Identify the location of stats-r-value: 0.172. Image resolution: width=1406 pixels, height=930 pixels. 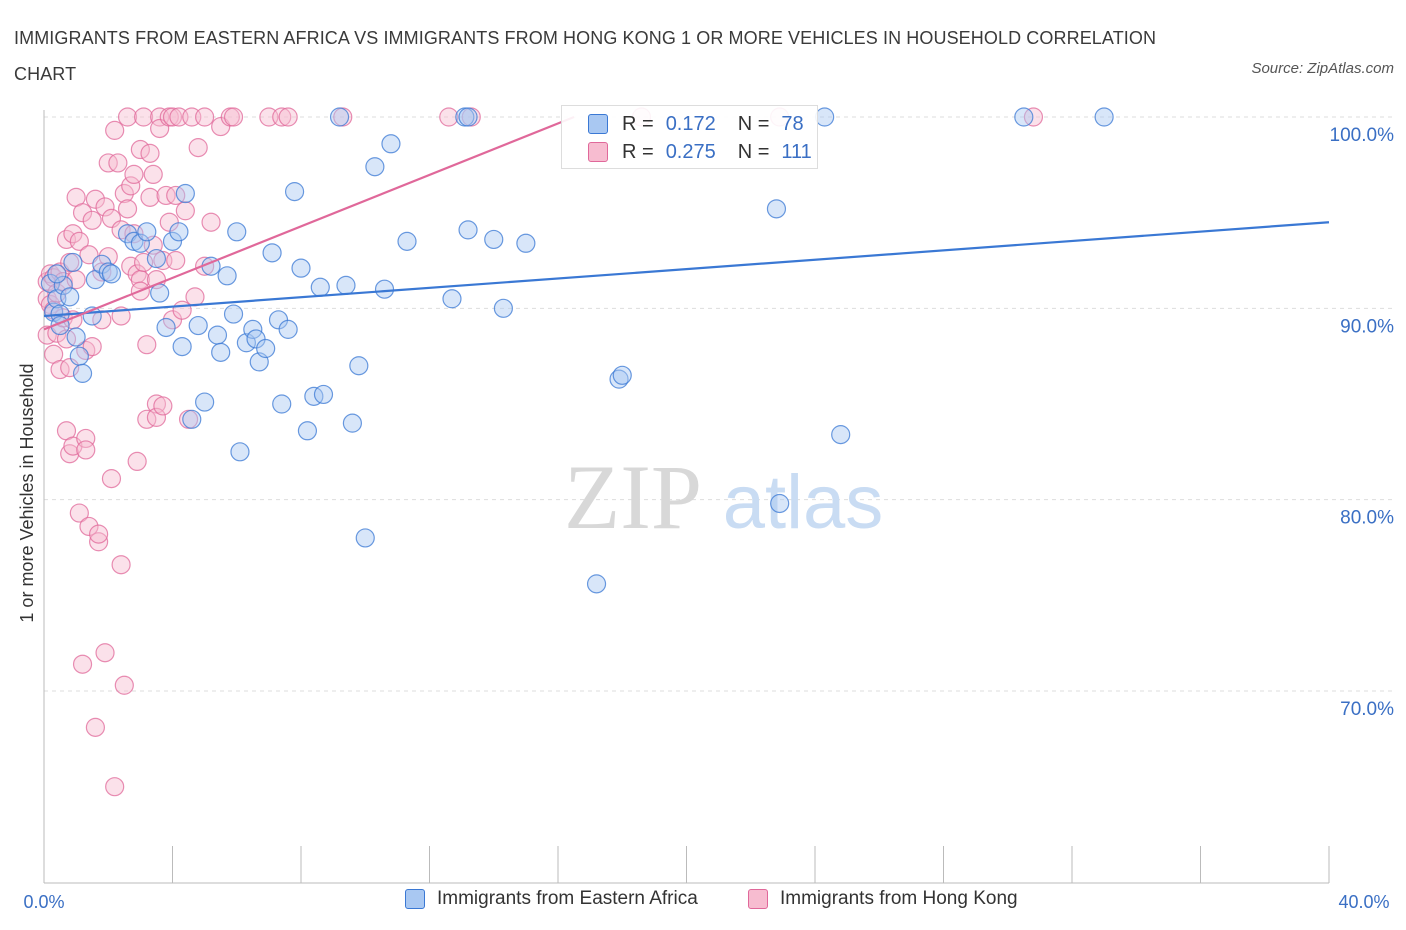
(690, 123).